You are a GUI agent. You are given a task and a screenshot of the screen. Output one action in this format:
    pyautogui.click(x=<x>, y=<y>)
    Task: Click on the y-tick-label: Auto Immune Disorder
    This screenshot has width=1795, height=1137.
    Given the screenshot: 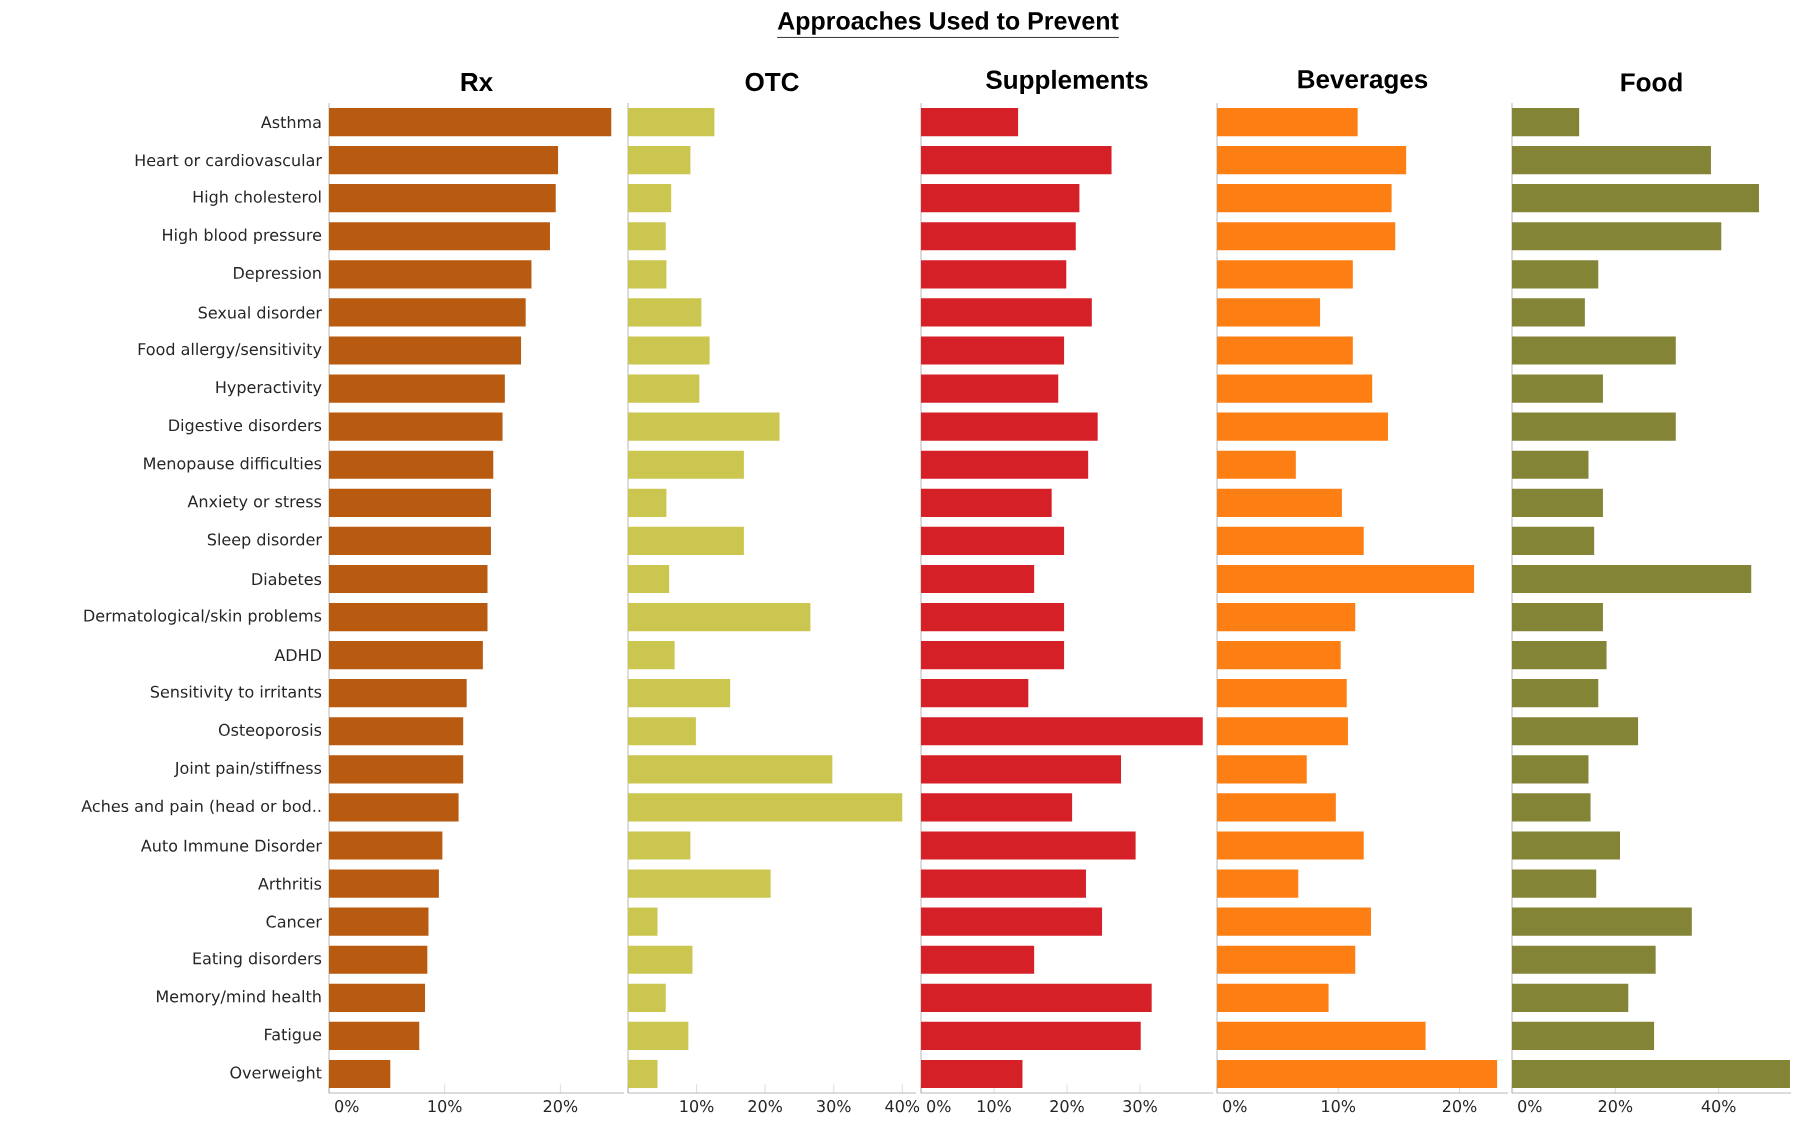 What is the action you would take?
    pyautogui.click(x=231, y=845)
    